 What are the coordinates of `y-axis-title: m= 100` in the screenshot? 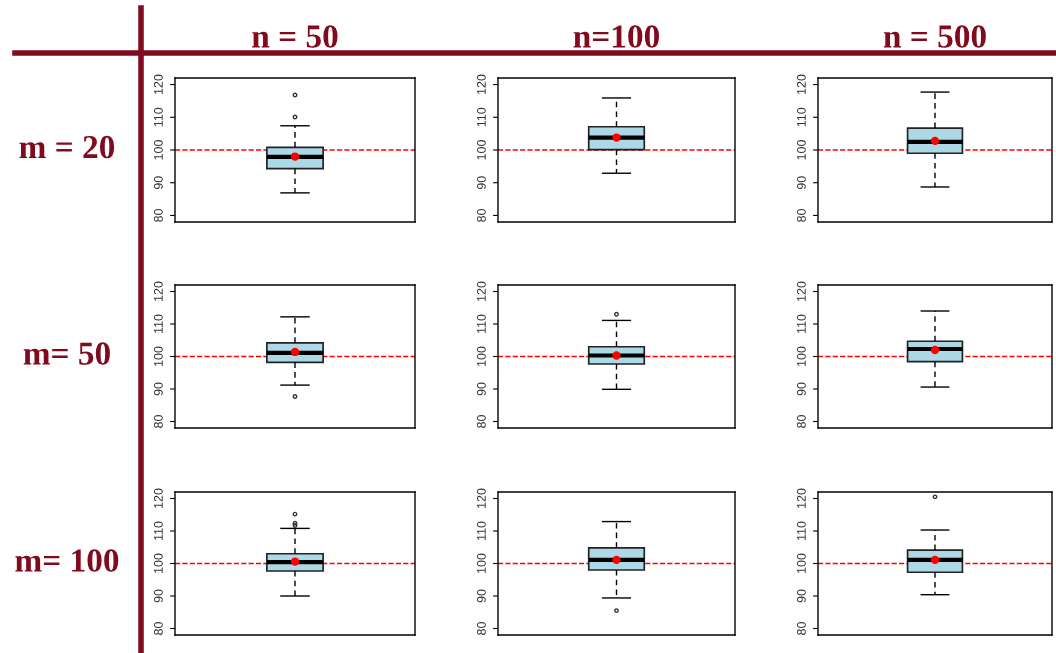 It's located at (67, 560).